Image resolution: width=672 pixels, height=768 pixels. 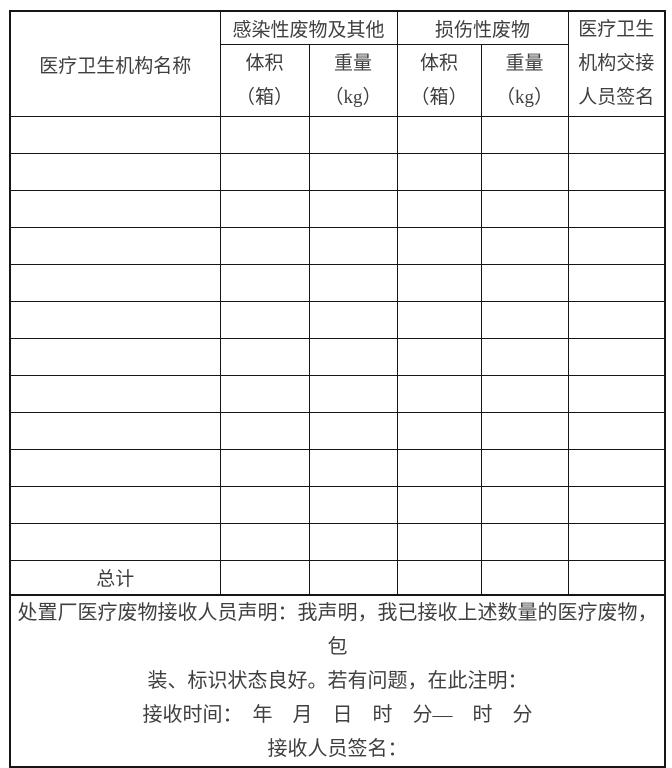 I want to click on header-weight-2: 重量 （kg）, so click(x=524, y=80).